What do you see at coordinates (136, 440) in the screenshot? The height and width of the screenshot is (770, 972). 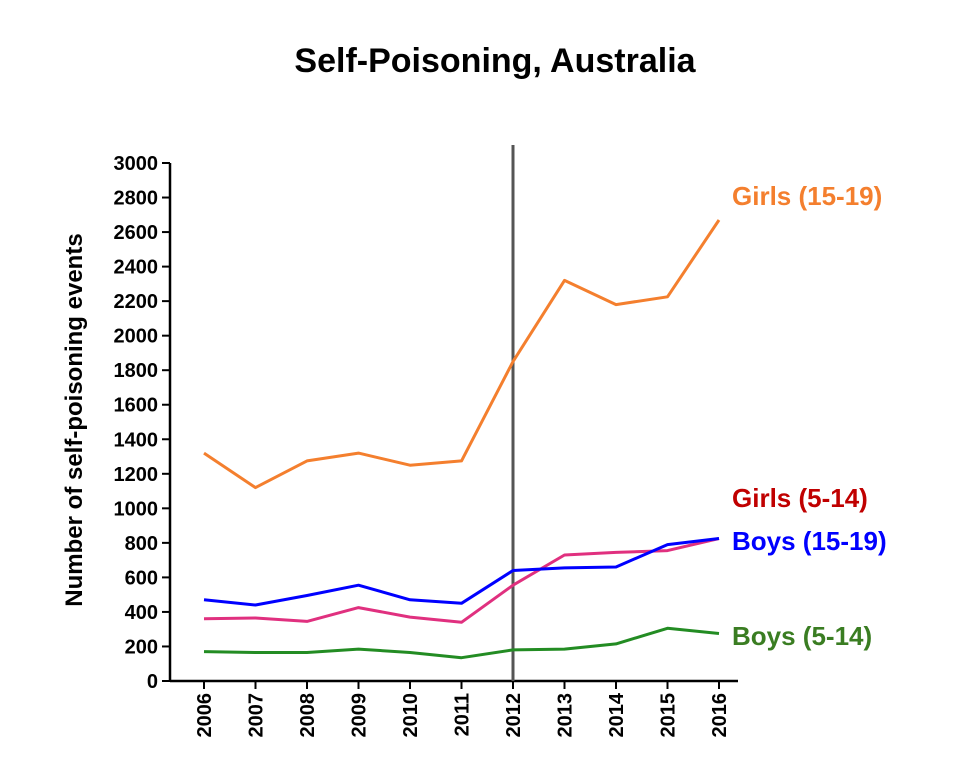 I see `y-tick-label: 1400` at bounding box center [136, 440].